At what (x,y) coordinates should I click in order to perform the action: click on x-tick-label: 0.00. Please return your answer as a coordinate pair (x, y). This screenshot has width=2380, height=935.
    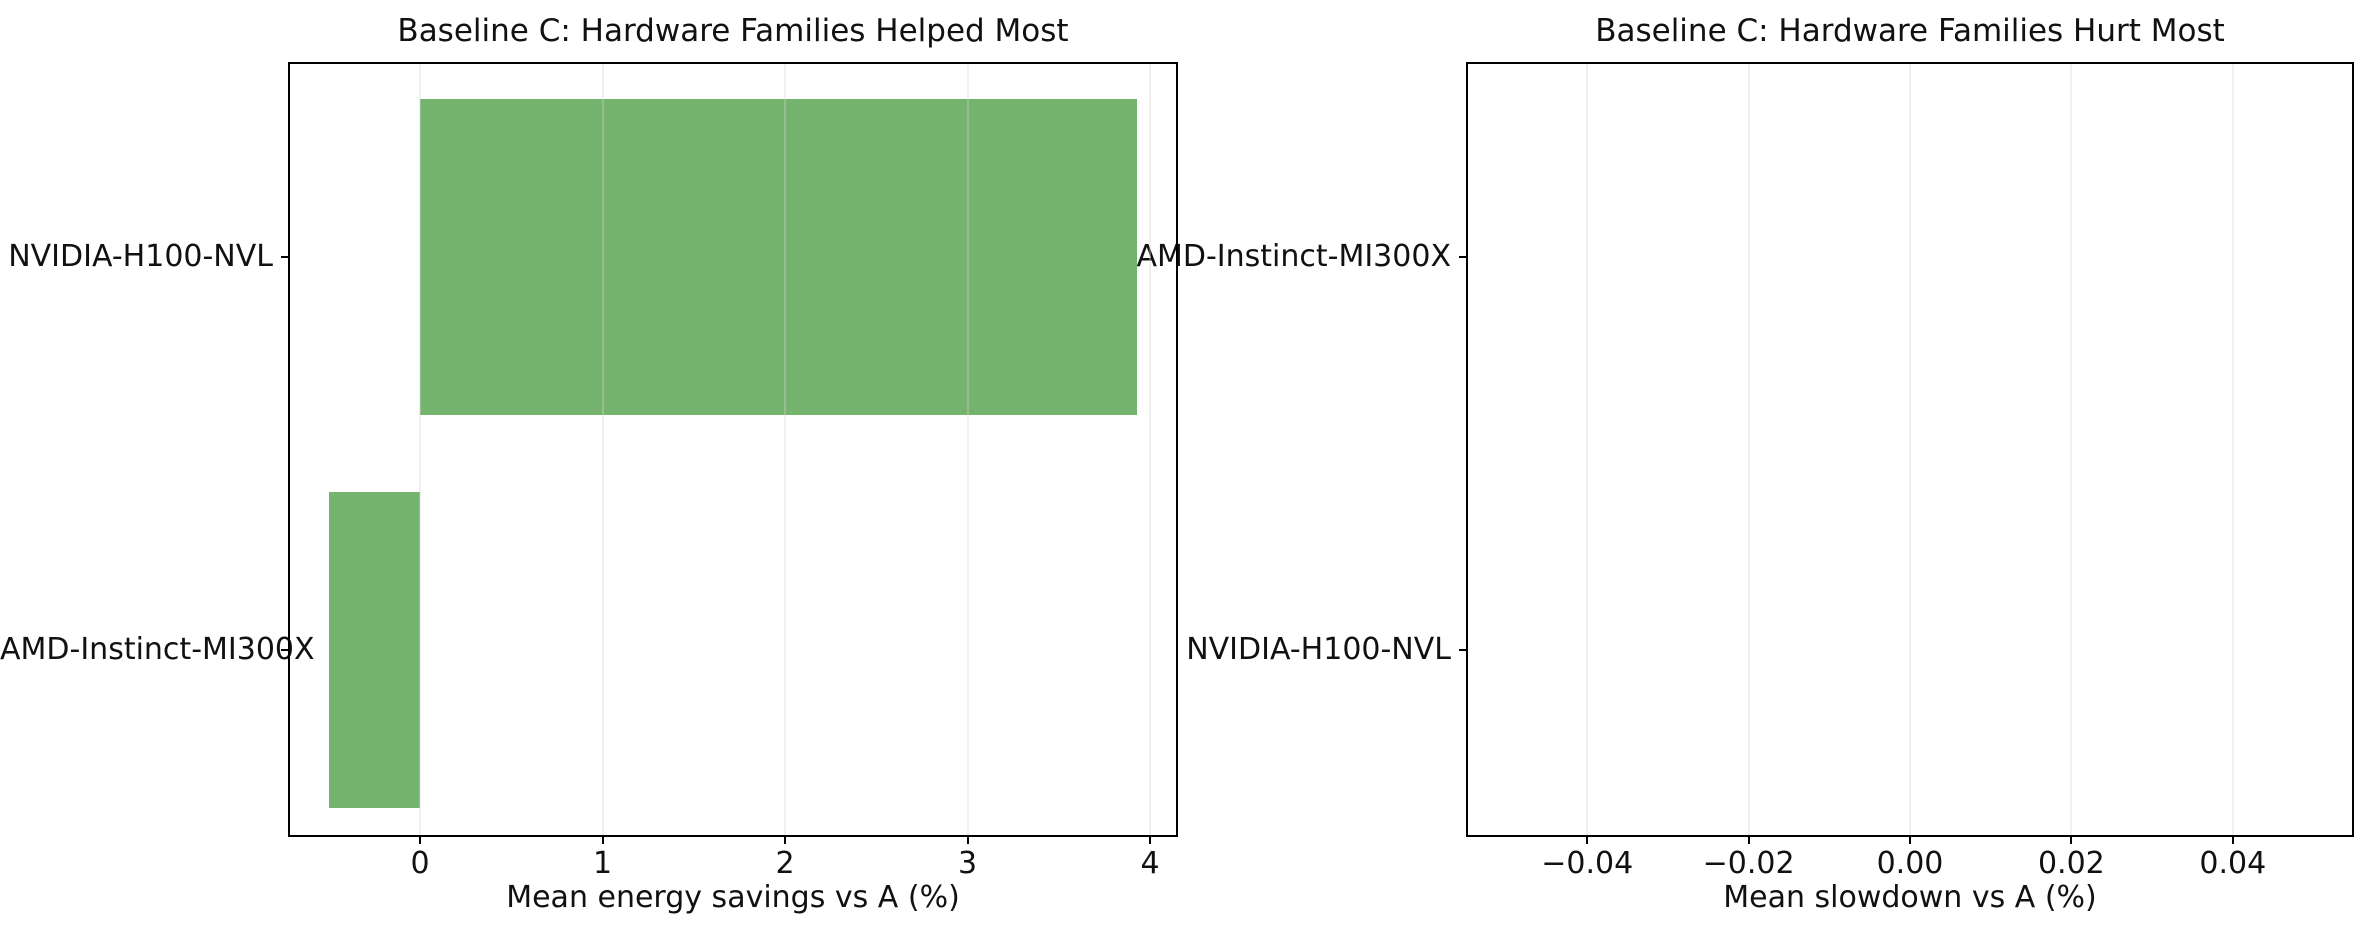
    Looking at the image, I should click on (1910, 863).